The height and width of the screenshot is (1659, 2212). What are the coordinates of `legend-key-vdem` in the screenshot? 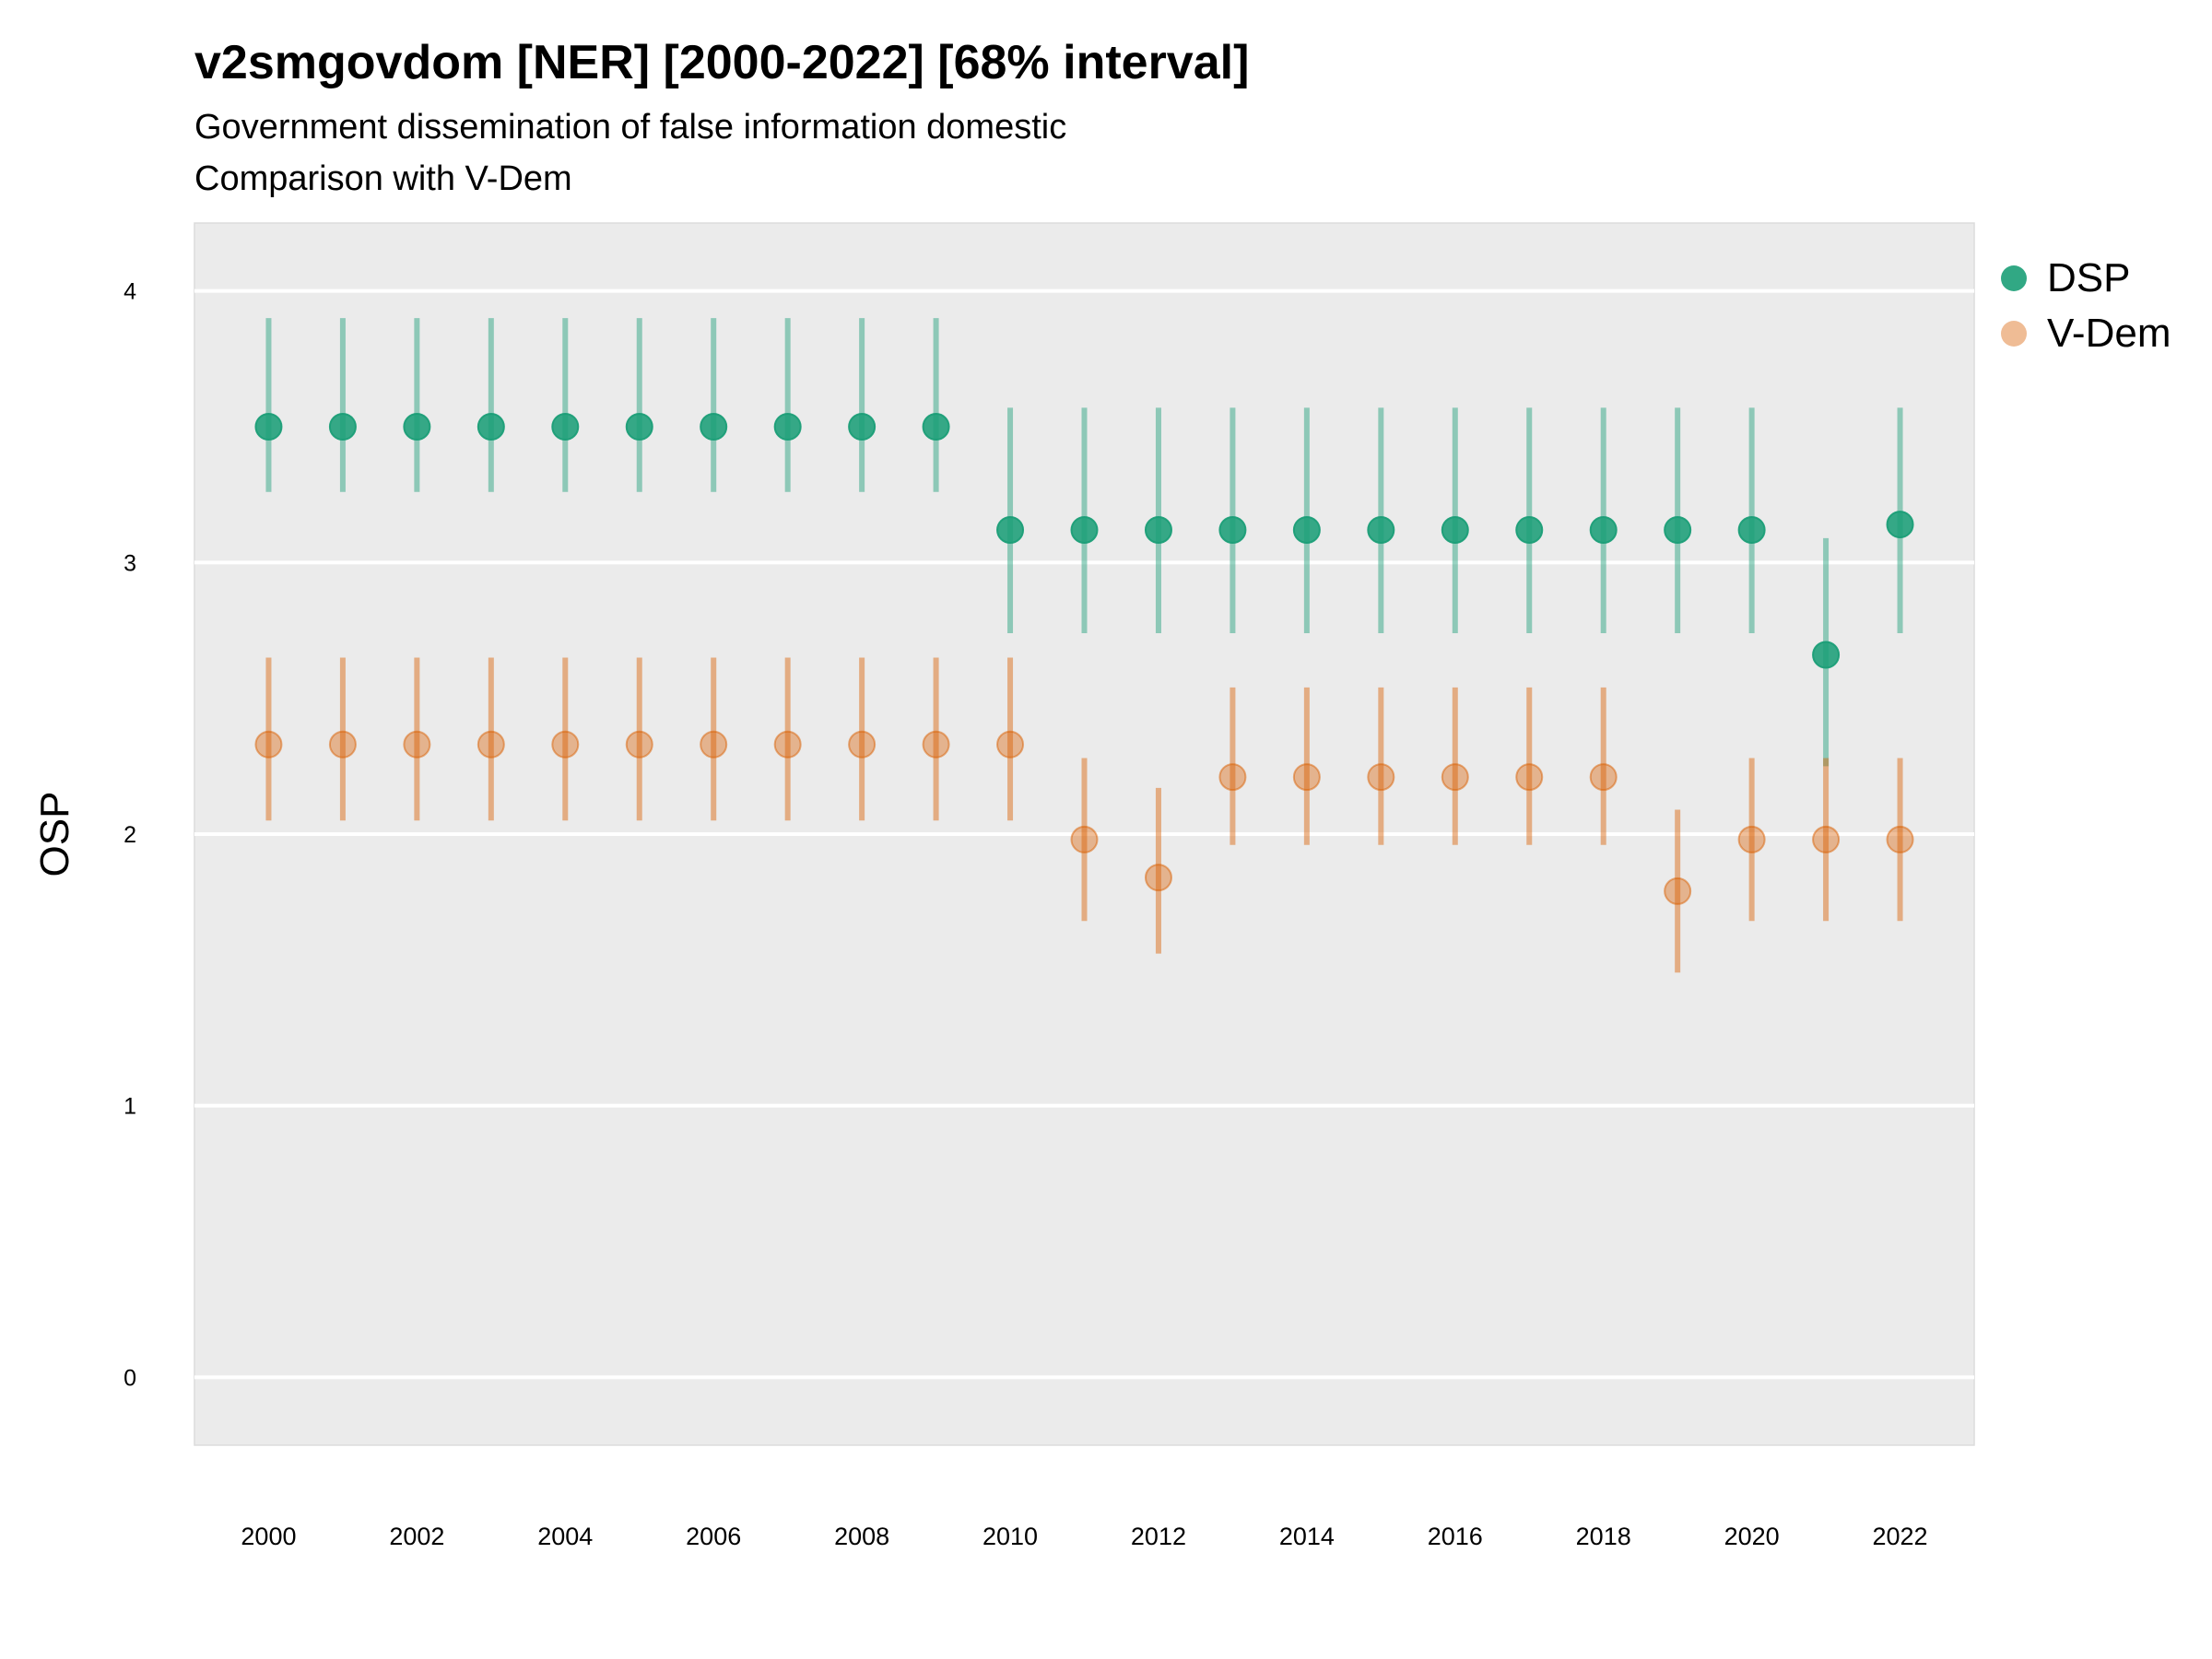 It's located at (2014, 334).